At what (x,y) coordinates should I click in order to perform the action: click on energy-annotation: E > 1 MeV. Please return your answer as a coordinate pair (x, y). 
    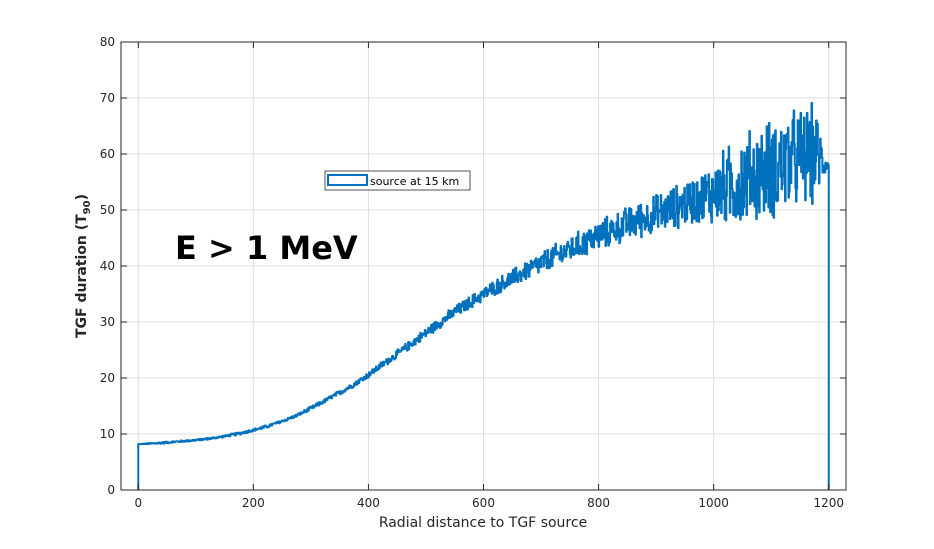
    Looking at the image, I should click on (266, 248).